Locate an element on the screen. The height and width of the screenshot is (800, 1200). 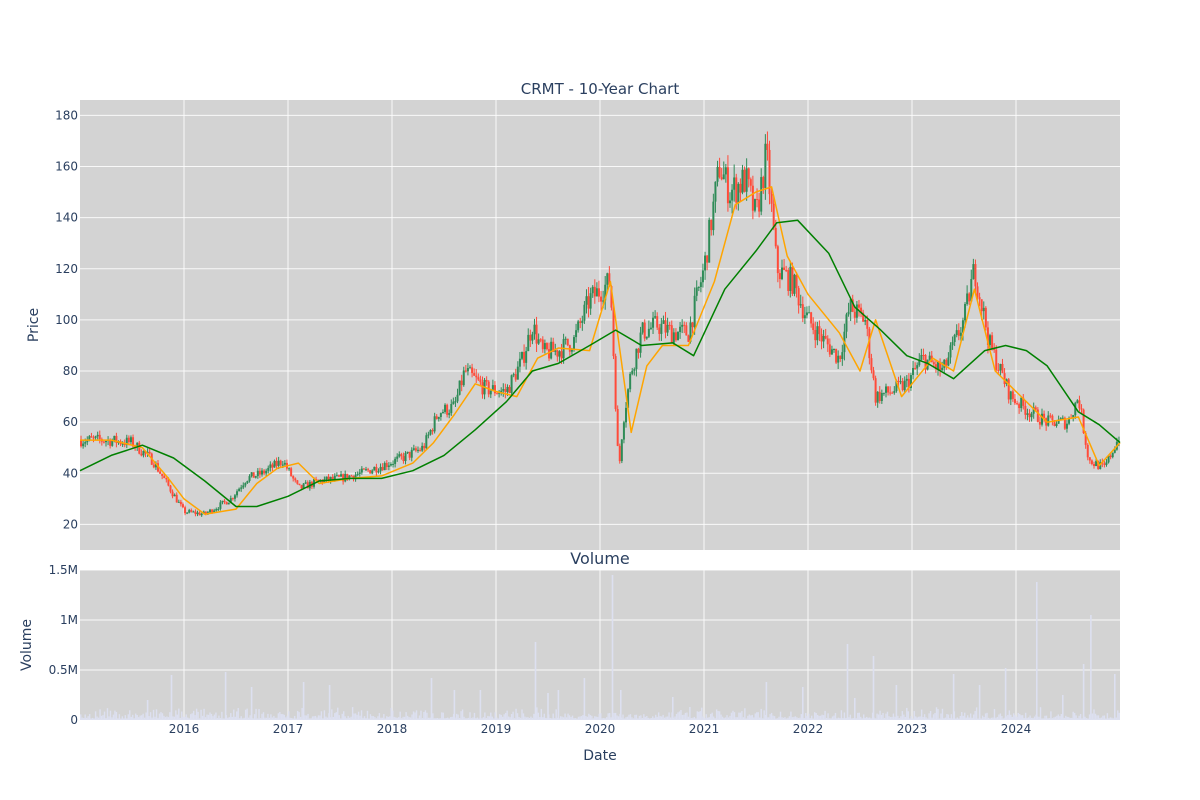
date-x-tick-label: 2022 is located at coordinates (808, 729).